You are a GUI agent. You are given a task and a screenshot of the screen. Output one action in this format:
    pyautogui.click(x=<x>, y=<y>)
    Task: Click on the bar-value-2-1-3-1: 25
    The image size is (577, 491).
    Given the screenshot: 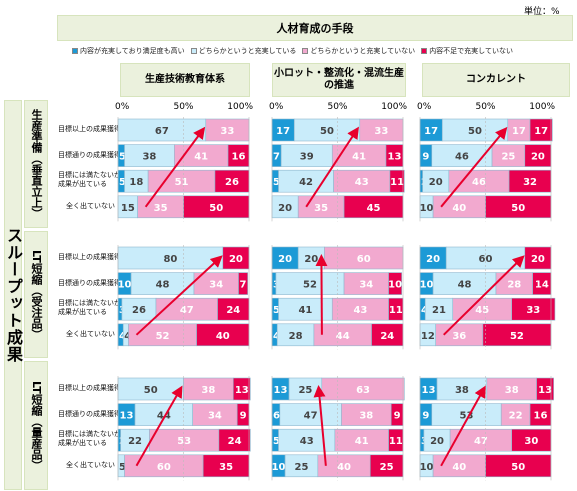 What is the action you would take?
    pyautogui.click(x=302, y=467)
    